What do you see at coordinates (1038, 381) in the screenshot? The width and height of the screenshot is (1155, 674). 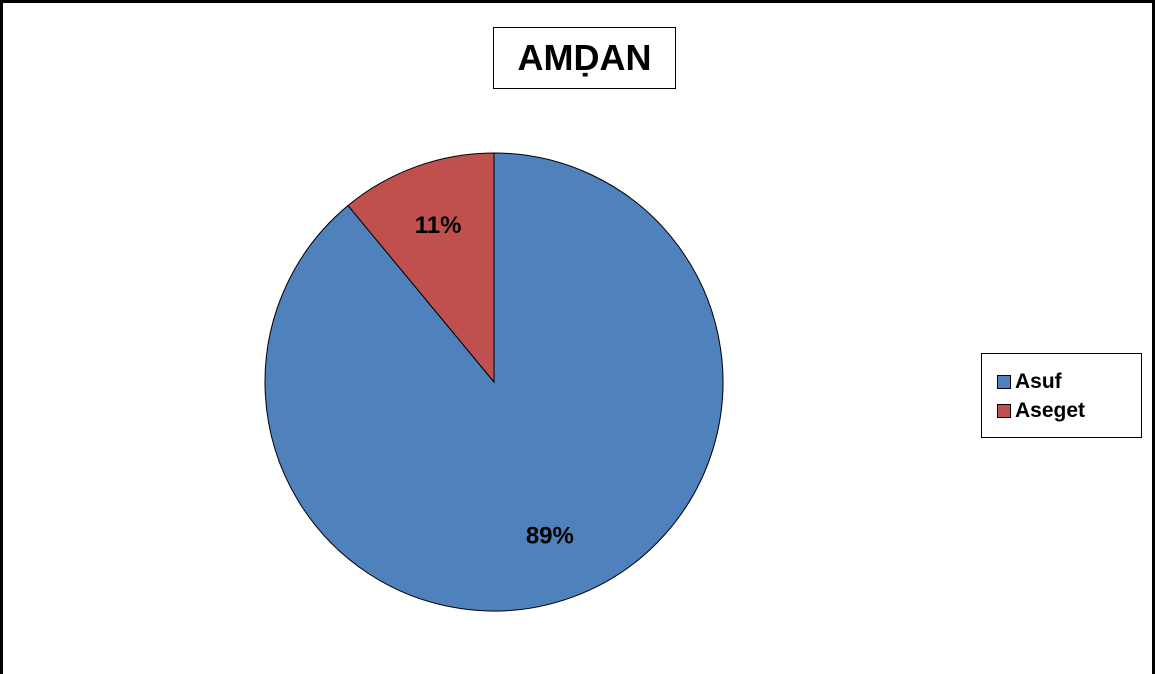 I see `legend-label-asuf: Asuf` at bounding box center [1038, 381].